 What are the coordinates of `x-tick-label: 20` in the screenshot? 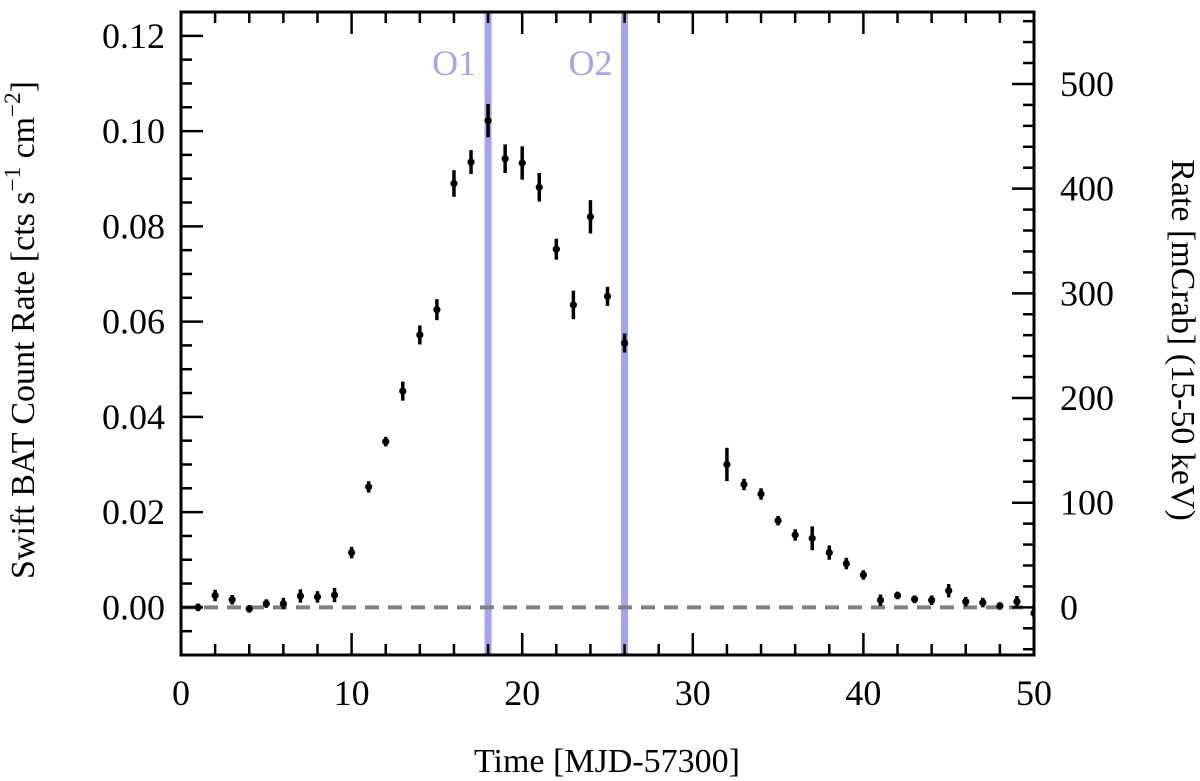 It's located at (522, 693).